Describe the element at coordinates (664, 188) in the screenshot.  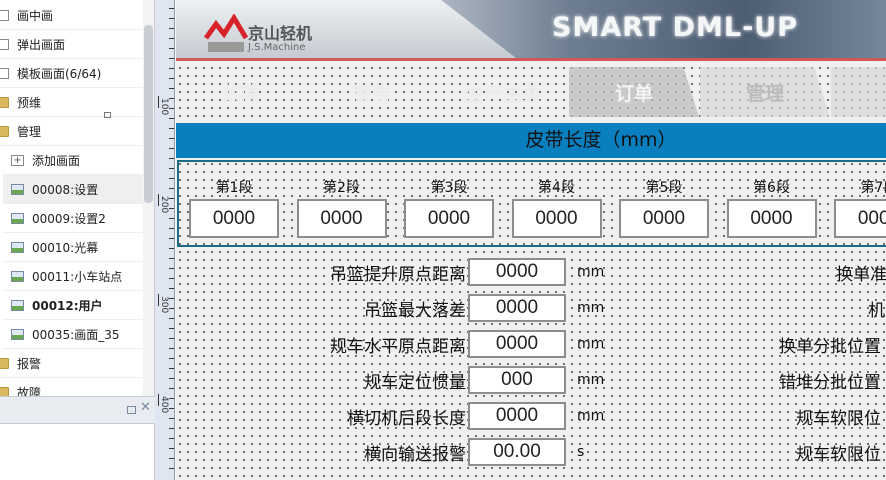
I see `segment-label: 第5段` at that location.